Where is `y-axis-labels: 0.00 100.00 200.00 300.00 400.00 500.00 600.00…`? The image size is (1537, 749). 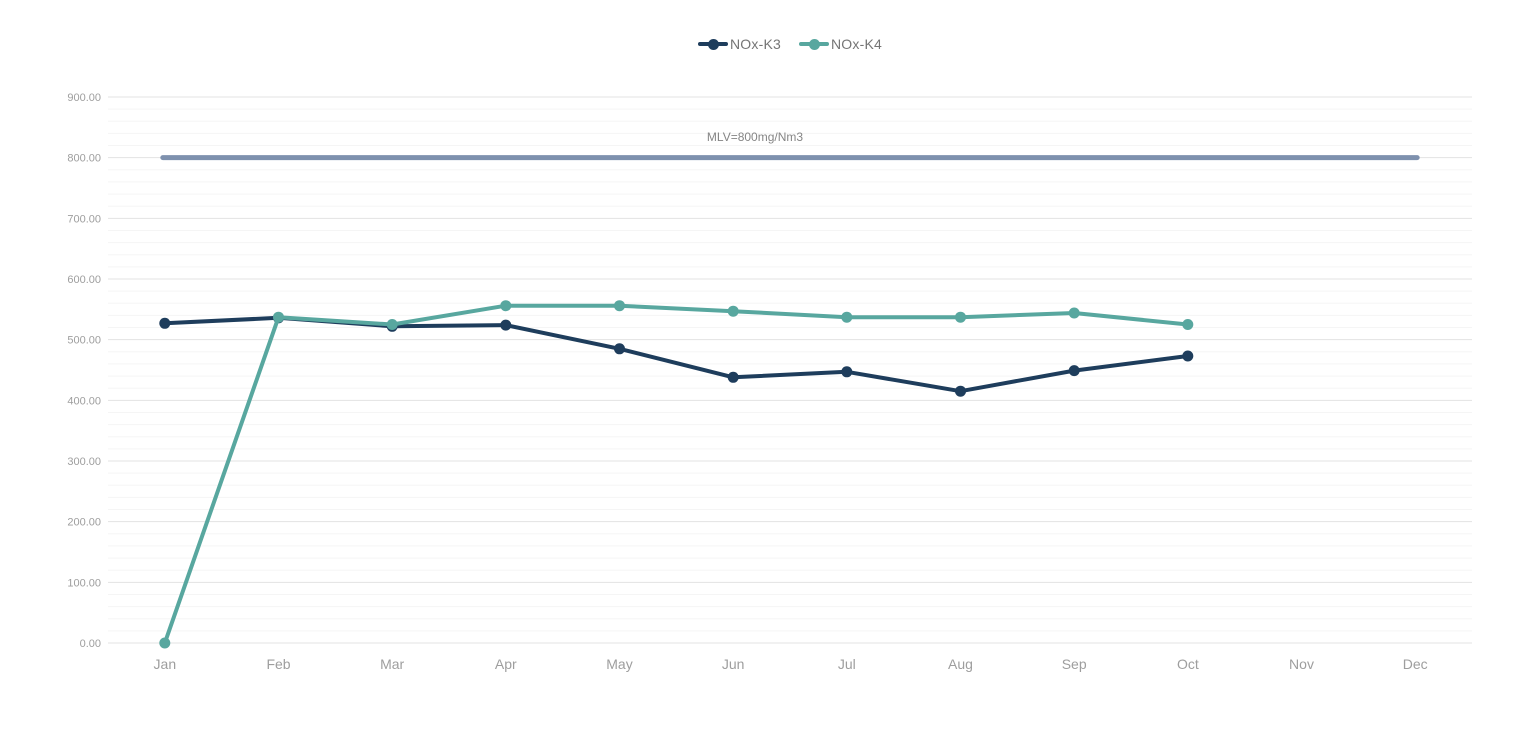
y-axis-labels: 0.00 100.00 200.00 300.00 400.00 500.00 600.00… is located at coordinates (84, 371).